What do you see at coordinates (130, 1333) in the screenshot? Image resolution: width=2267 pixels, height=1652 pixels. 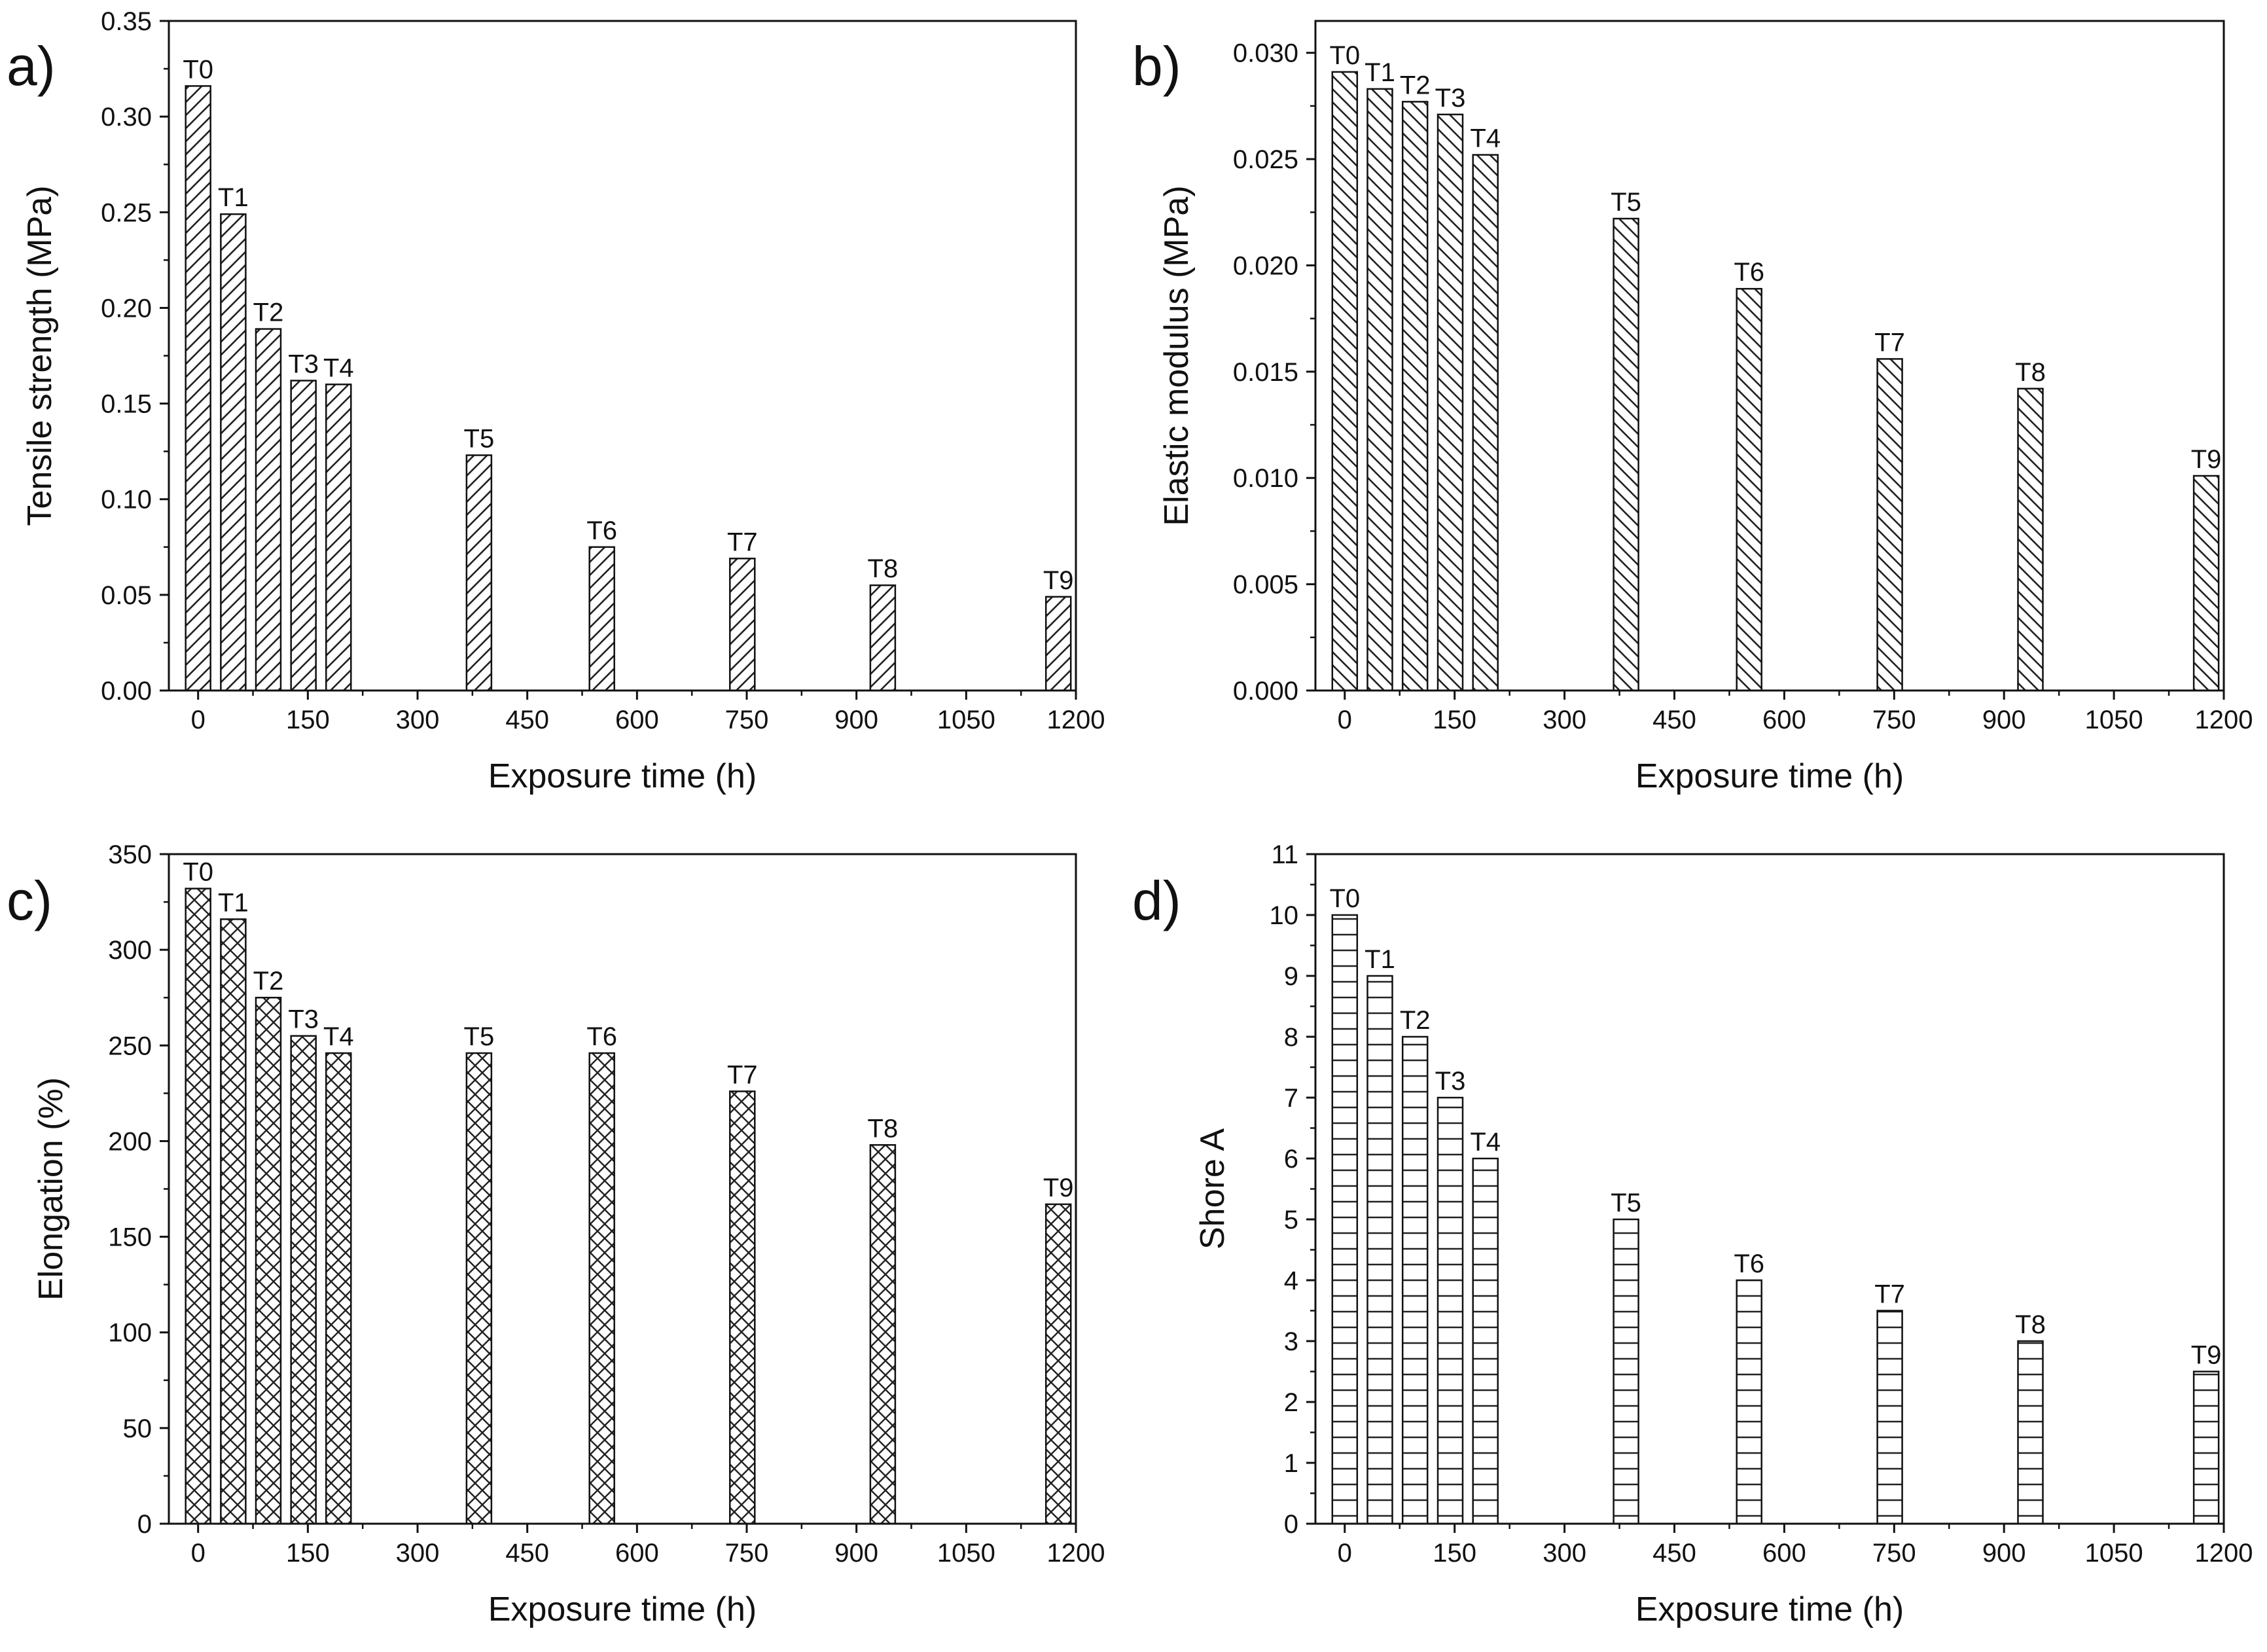 I see `y-tick-label: 100` at bounding box center [130, 1333].